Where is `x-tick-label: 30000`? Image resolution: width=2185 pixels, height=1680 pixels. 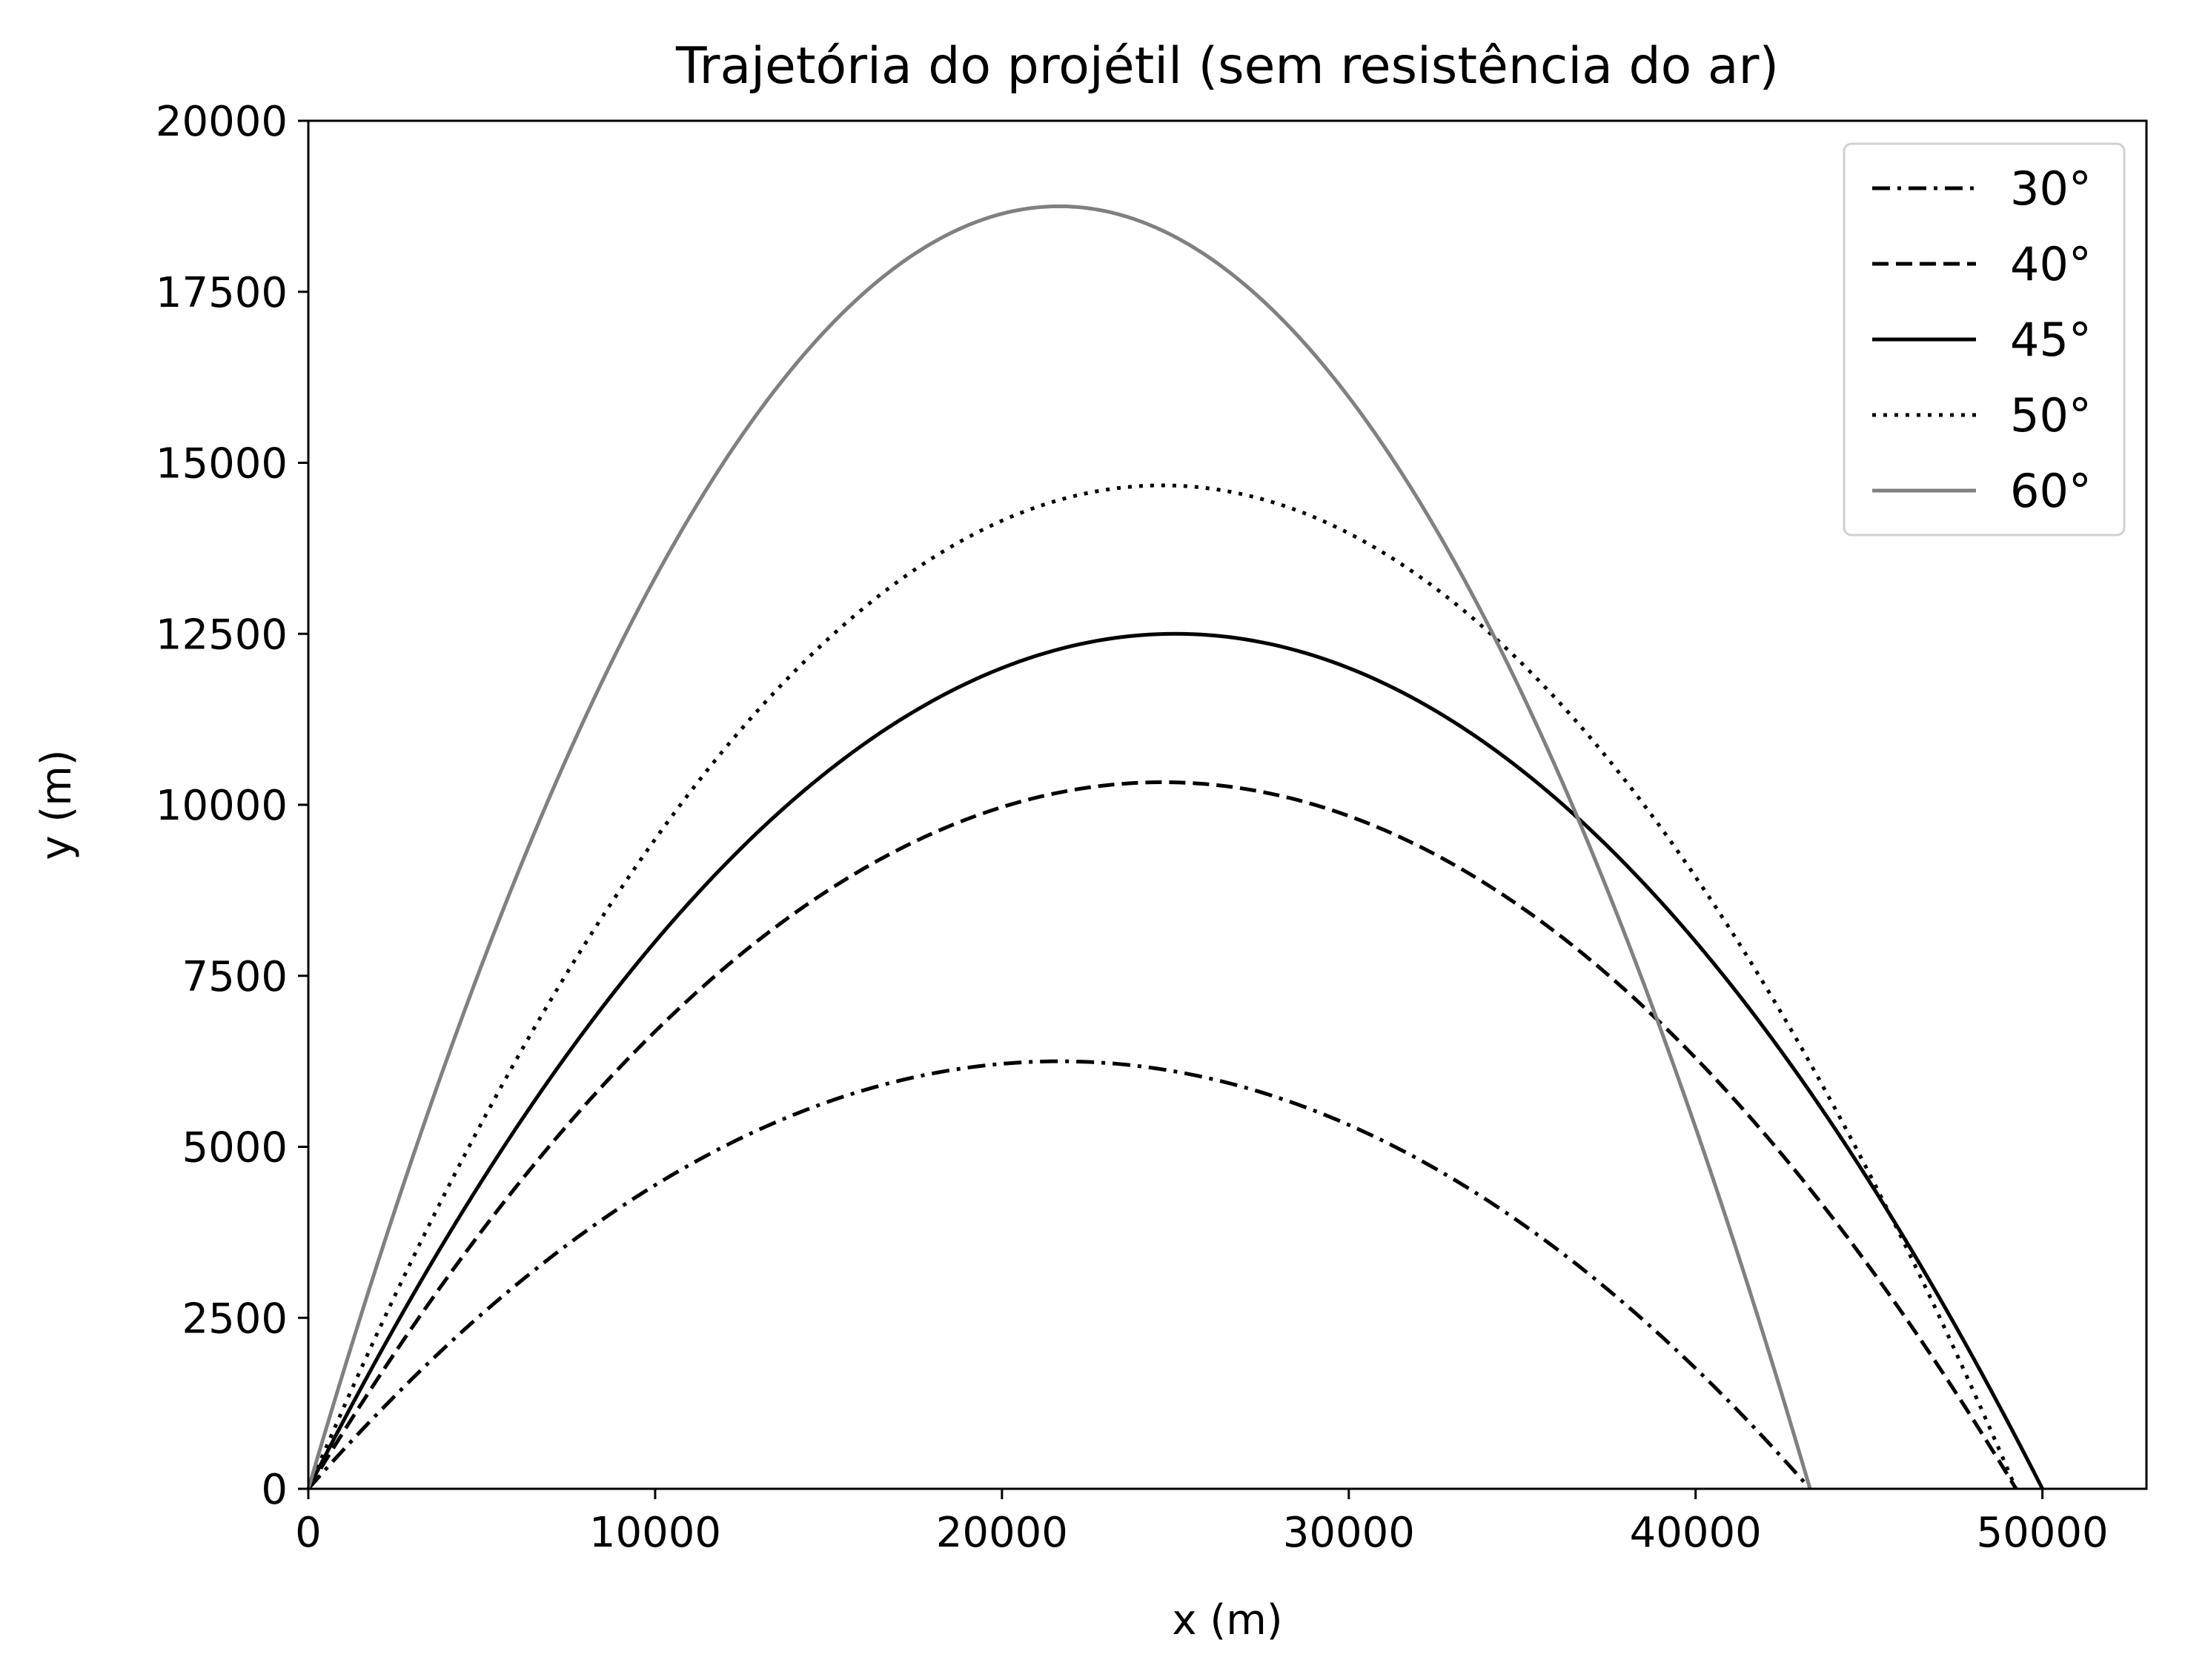
x-tick-label: 30000 is located at coordinates (1349, 1533).